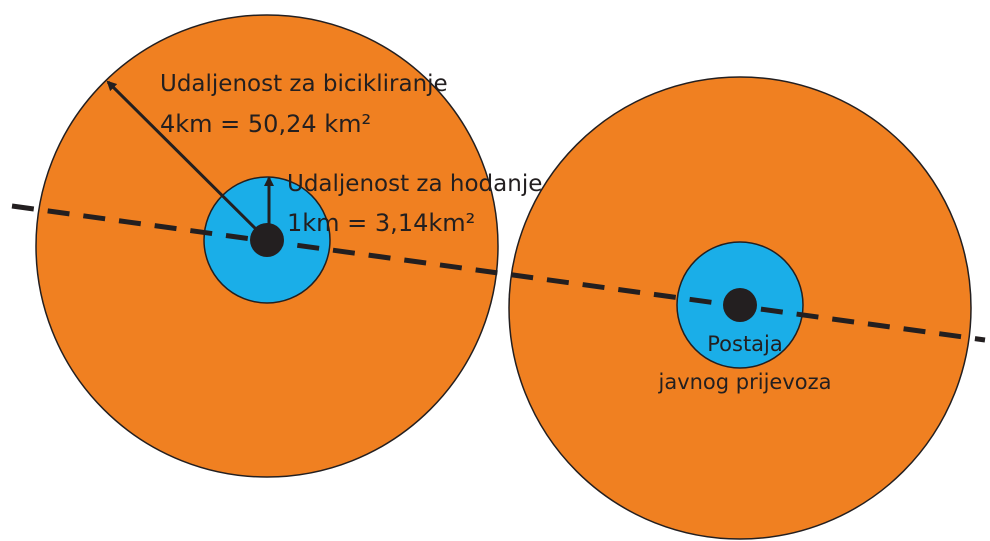 The width and height of the screenshot is (990, 541). I want to click on station-dot-right, so click(740, 305).